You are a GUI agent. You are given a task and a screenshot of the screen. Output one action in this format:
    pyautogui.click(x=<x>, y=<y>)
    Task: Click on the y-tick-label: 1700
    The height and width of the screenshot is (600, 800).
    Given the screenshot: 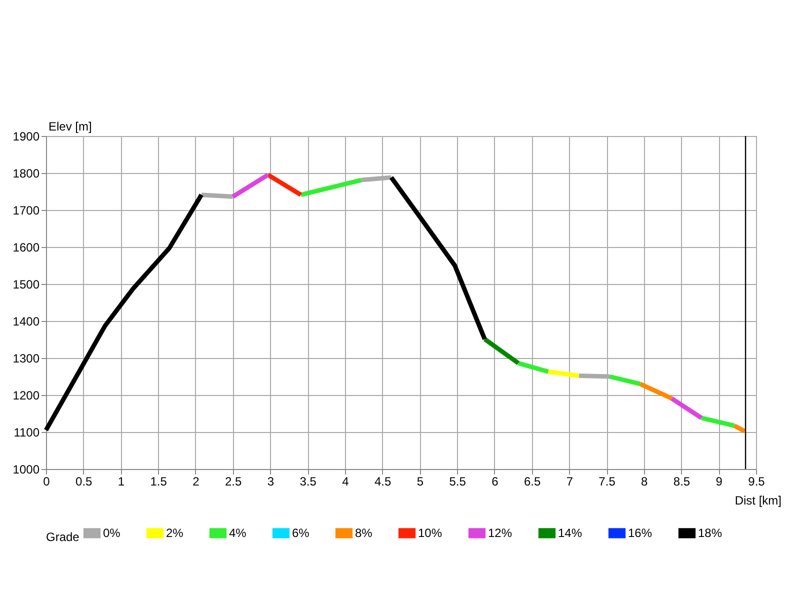 What is the action you would take?
    pyautogui.click(x=26, y=211)
    